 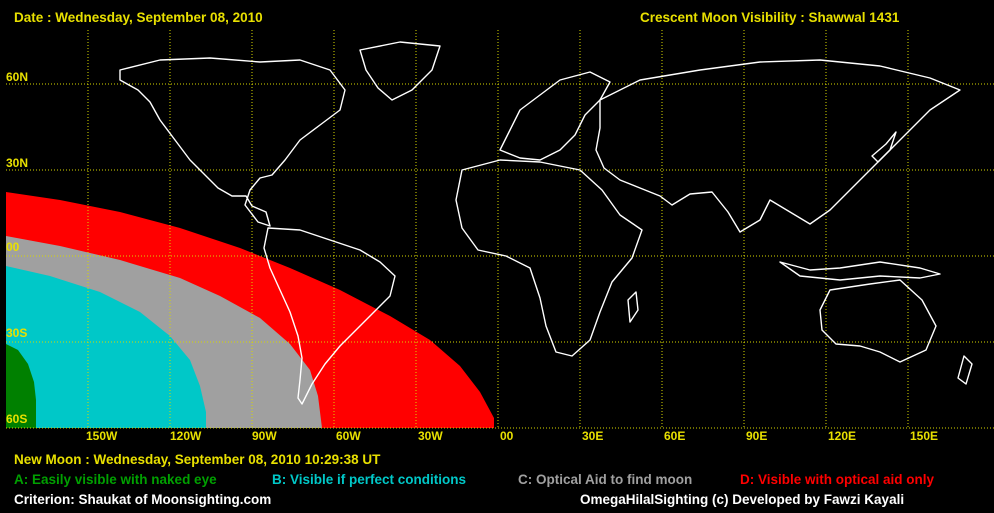 I want to click on lon-label-150e: 150E, so click(x=924, y=436).